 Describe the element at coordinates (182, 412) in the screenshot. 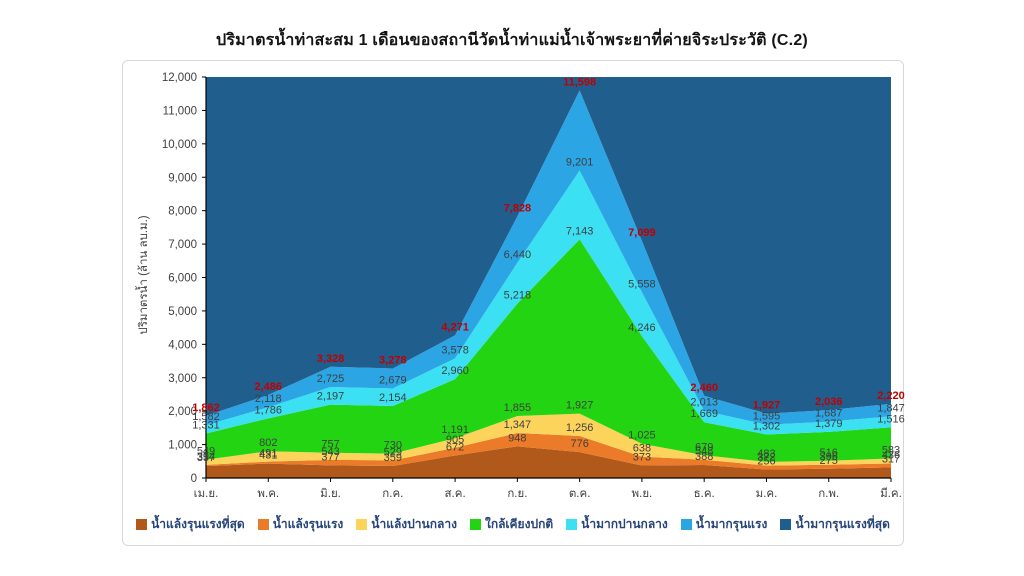

I see `y-axis-tick-label: 2,000` at that location.